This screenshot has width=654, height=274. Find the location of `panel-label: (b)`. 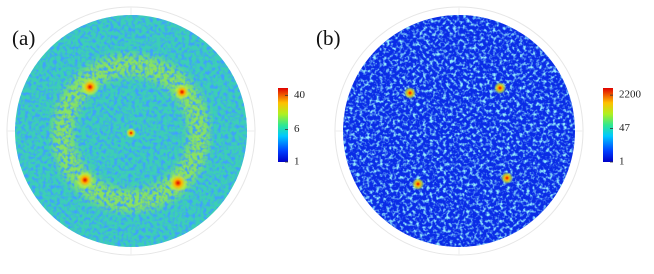

panel-label: (b) is located at coordinates (328, 38).